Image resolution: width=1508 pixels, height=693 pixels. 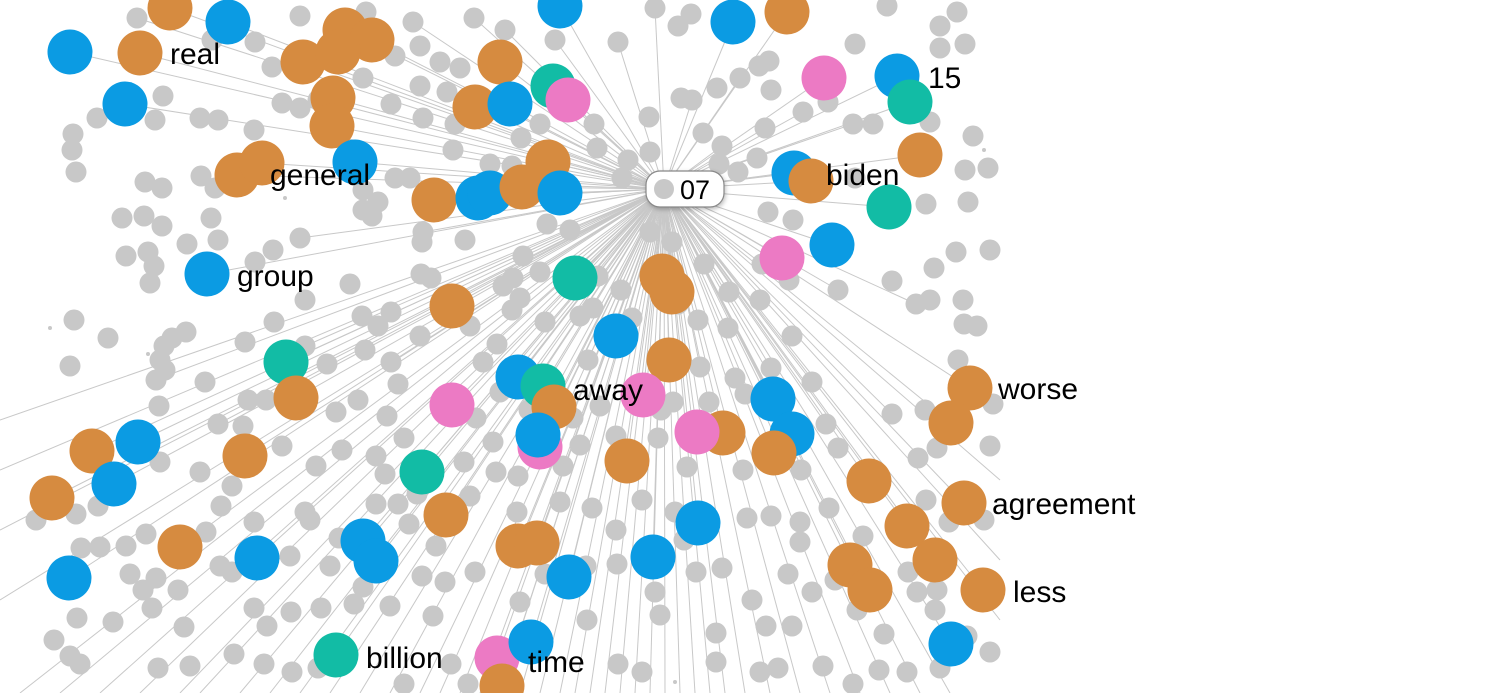 What do you see at coordinates (984, 150) in the screenshot?
I see `gray-speck` at bounding box center [984, 150].